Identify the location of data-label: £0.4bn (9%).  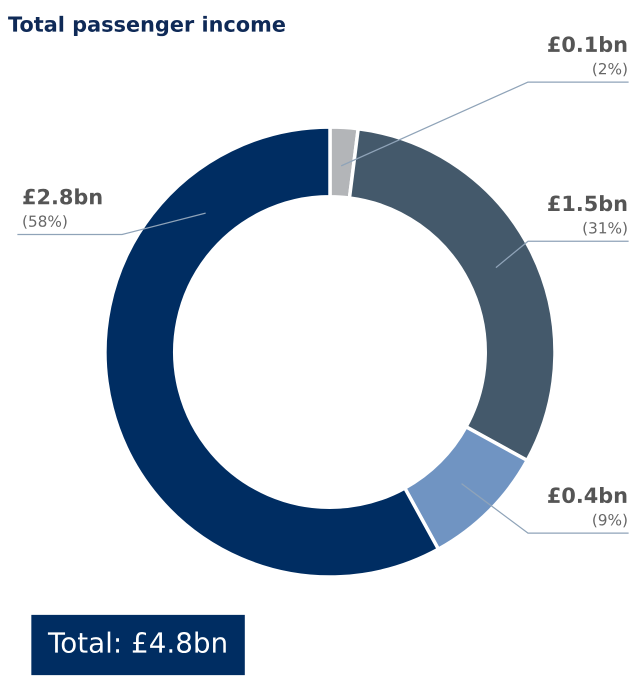
(587, 507).